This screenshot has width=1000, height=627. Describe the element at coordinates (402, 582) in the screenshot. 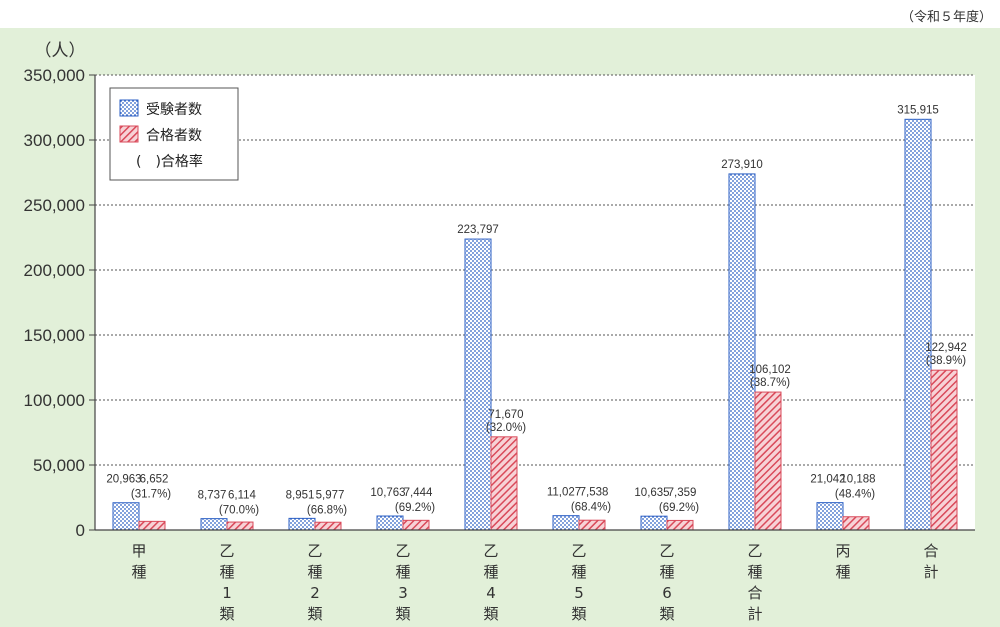

I see `x-category-label: 乙種 3 類` at that location.